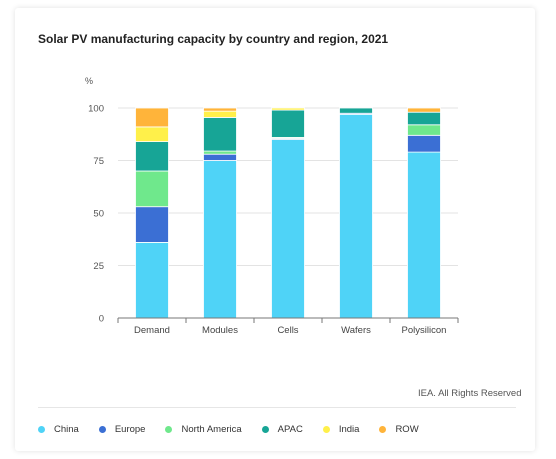  Describe the element at coordinates (424, 143) in the screenshot. I see `bar-polysilicon-europe` at that location.